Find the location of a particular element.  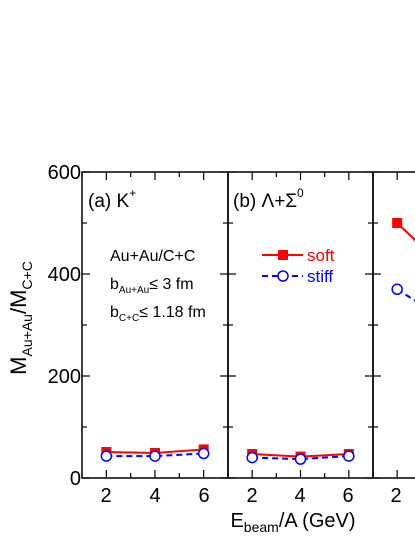

x-axis-label: Ebeam/A (GeV) is located at coordinates (292, 522).